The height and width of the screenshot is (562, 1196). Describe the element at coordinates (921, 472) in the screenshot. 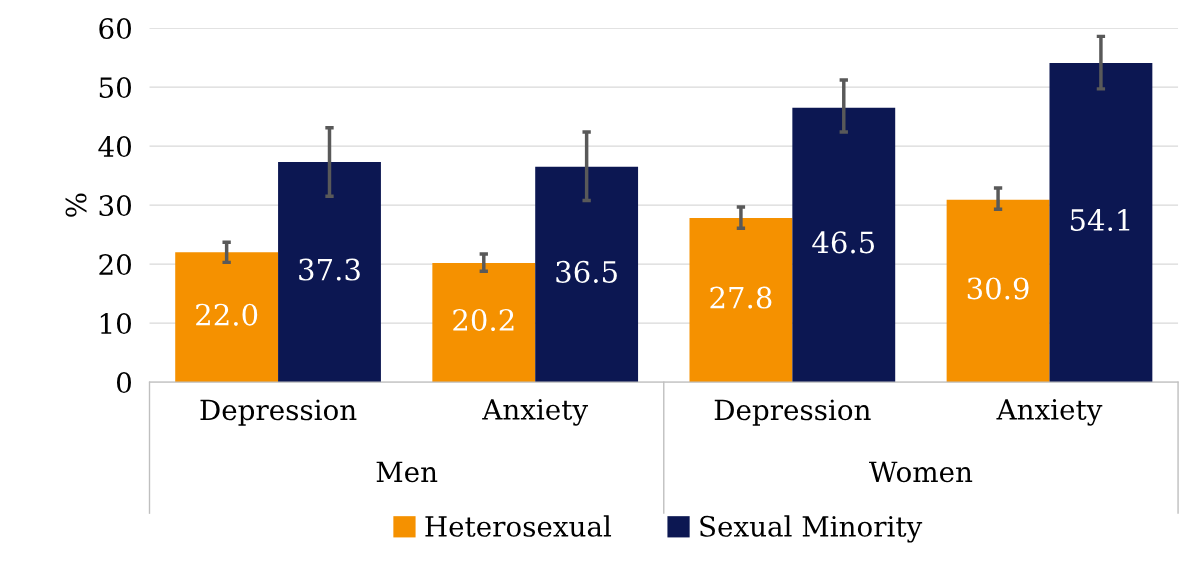

I see `text: Women` at that location.